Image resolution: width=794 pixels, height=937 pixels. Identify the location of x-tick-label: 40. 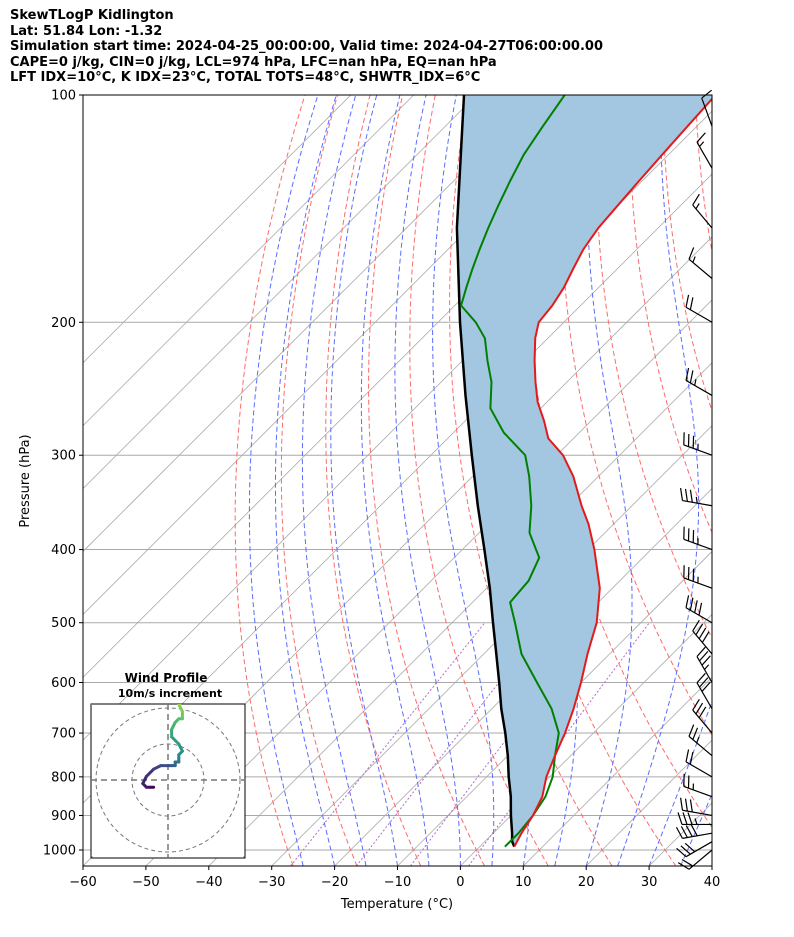
(712, 882).